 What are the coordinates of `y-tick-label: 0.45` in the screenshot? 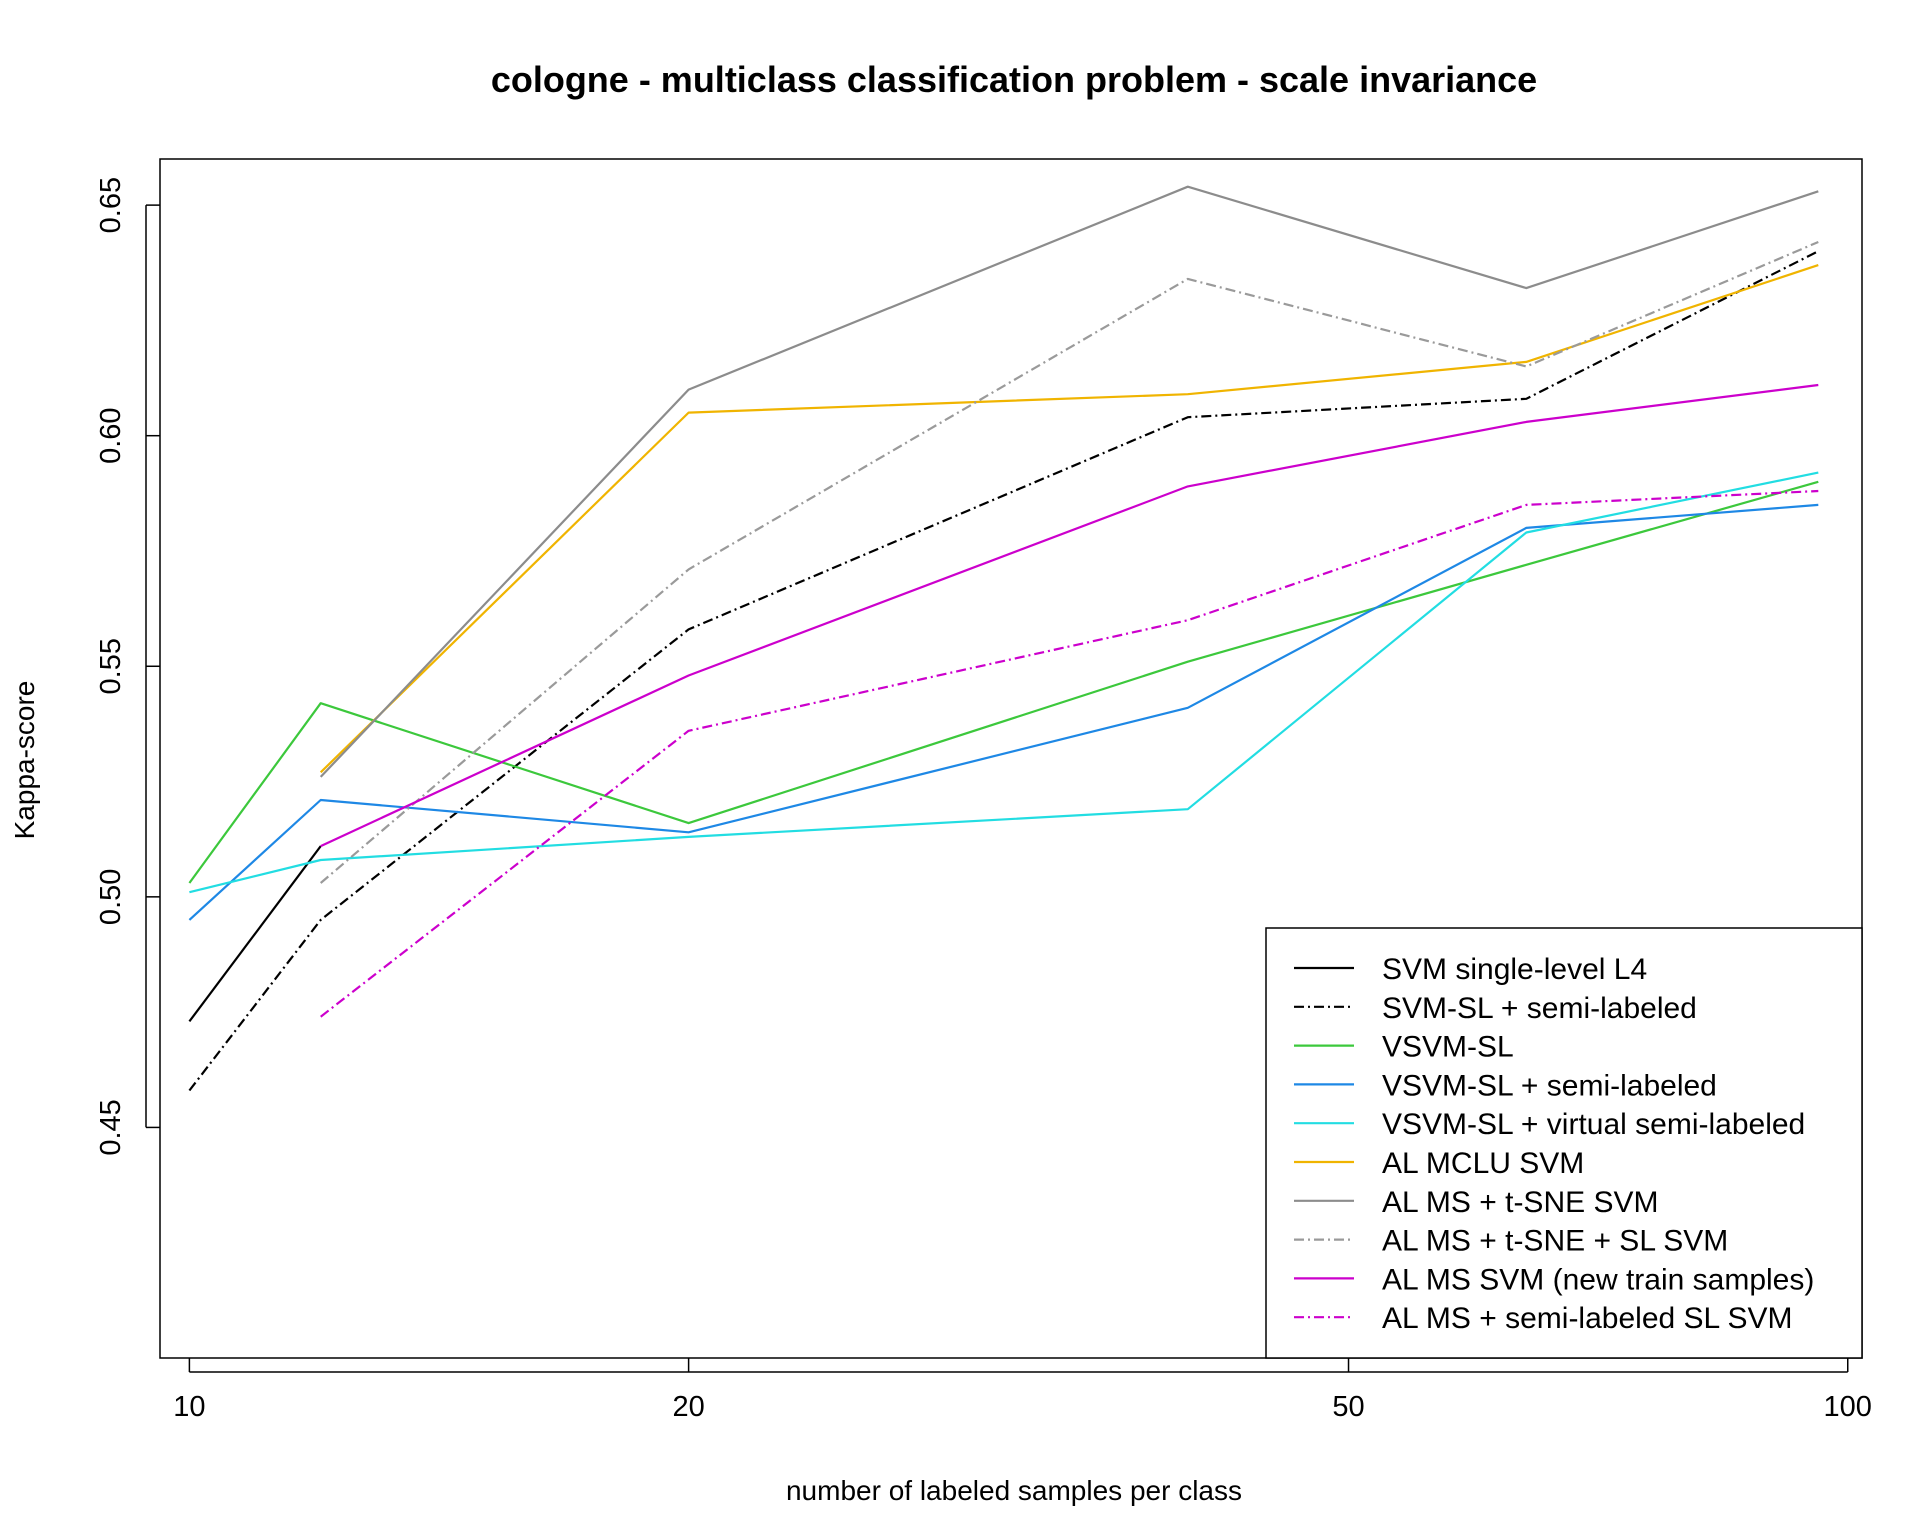 It's located at (111, 1127).